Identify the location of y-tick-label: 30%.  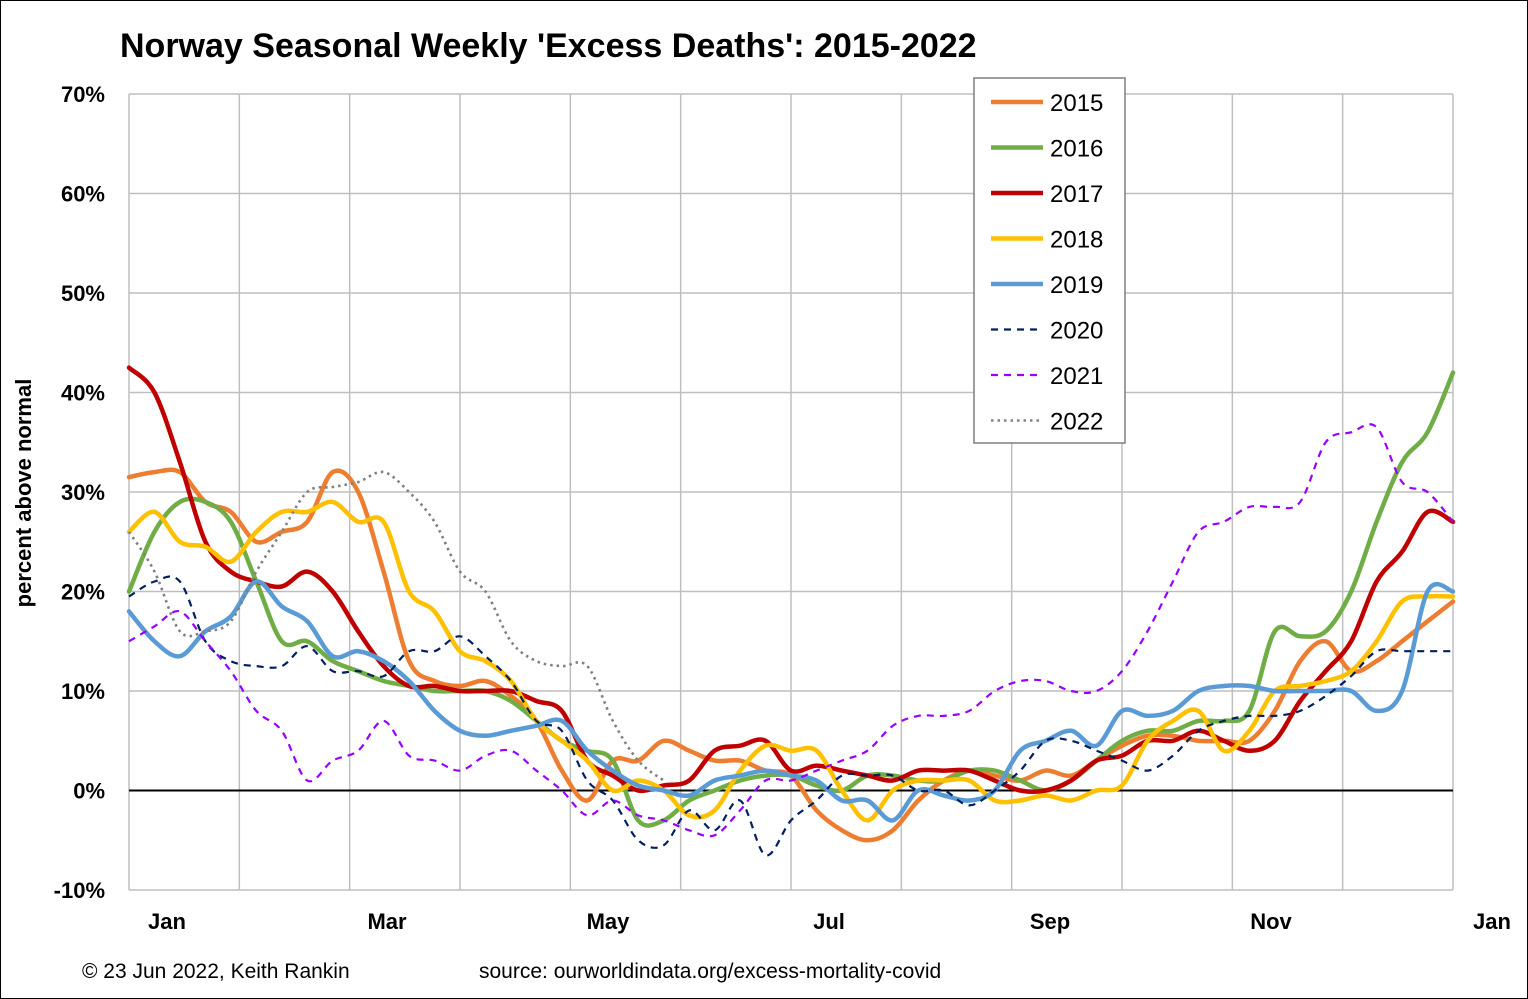
(83, 492).